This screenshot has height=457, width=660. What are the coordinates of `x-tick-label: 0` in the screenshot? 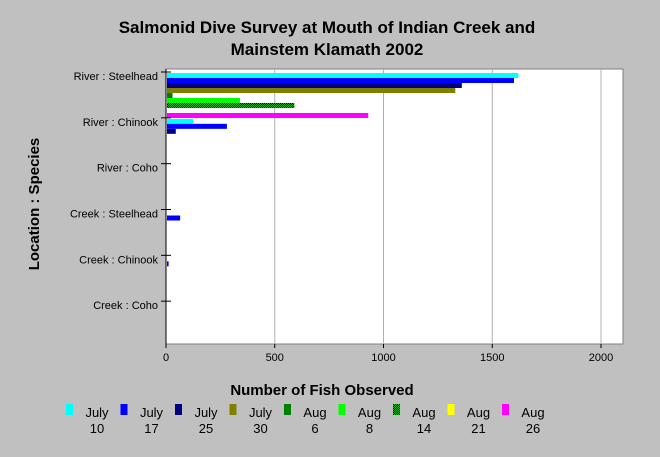 It's located at (166, 358).